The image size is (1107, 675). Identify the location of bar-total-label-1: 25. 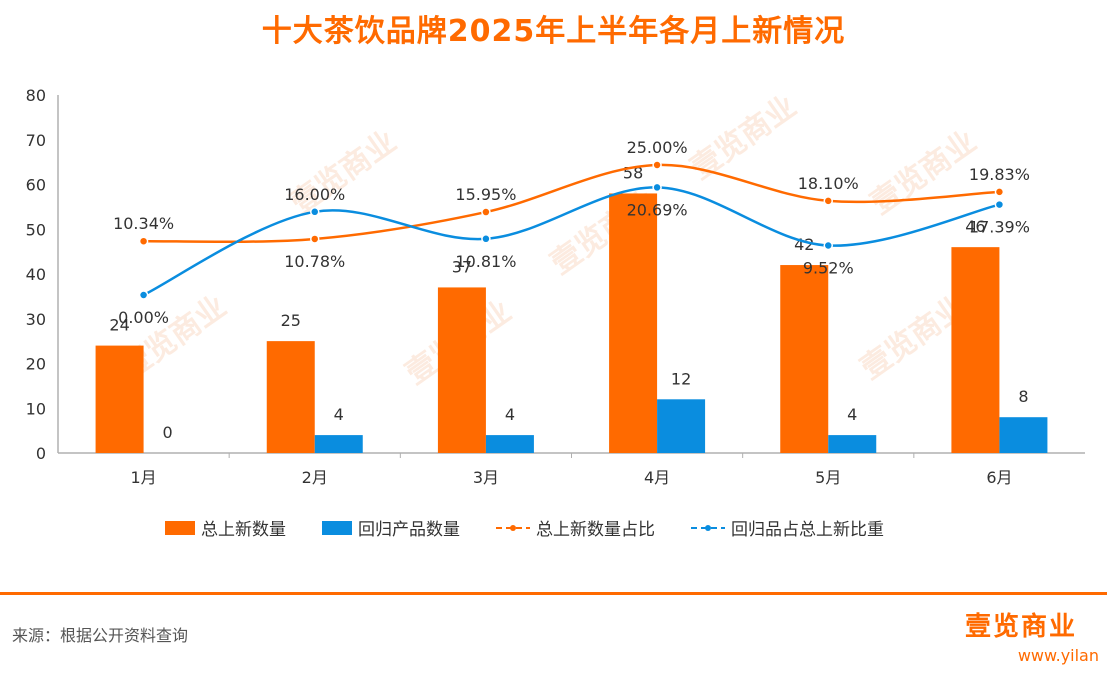
(291, 320).